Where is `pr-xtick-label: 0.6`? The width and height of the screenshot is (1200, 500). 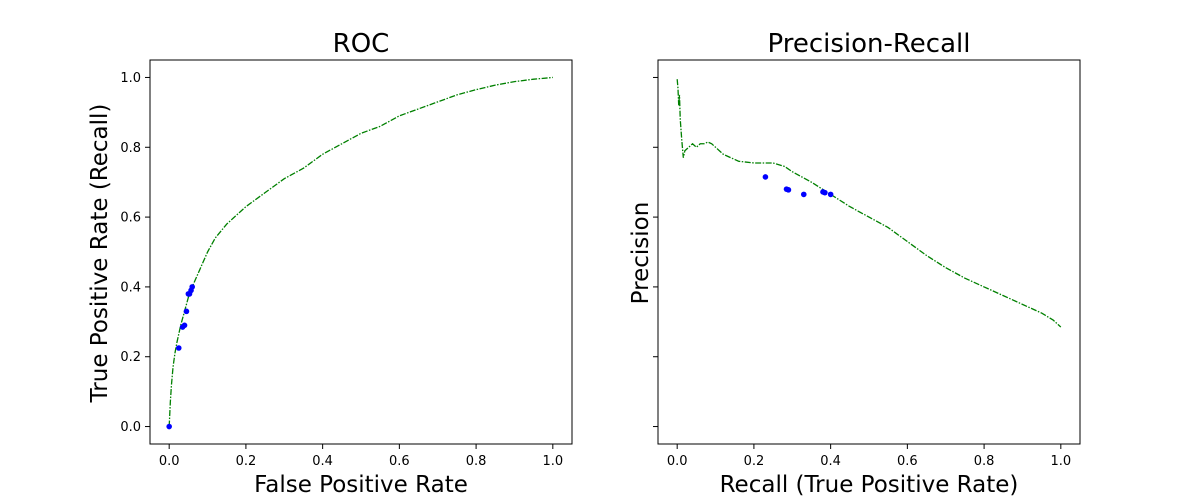
pr-xtick-label: 0.6 is located at coordinates (907, 461).